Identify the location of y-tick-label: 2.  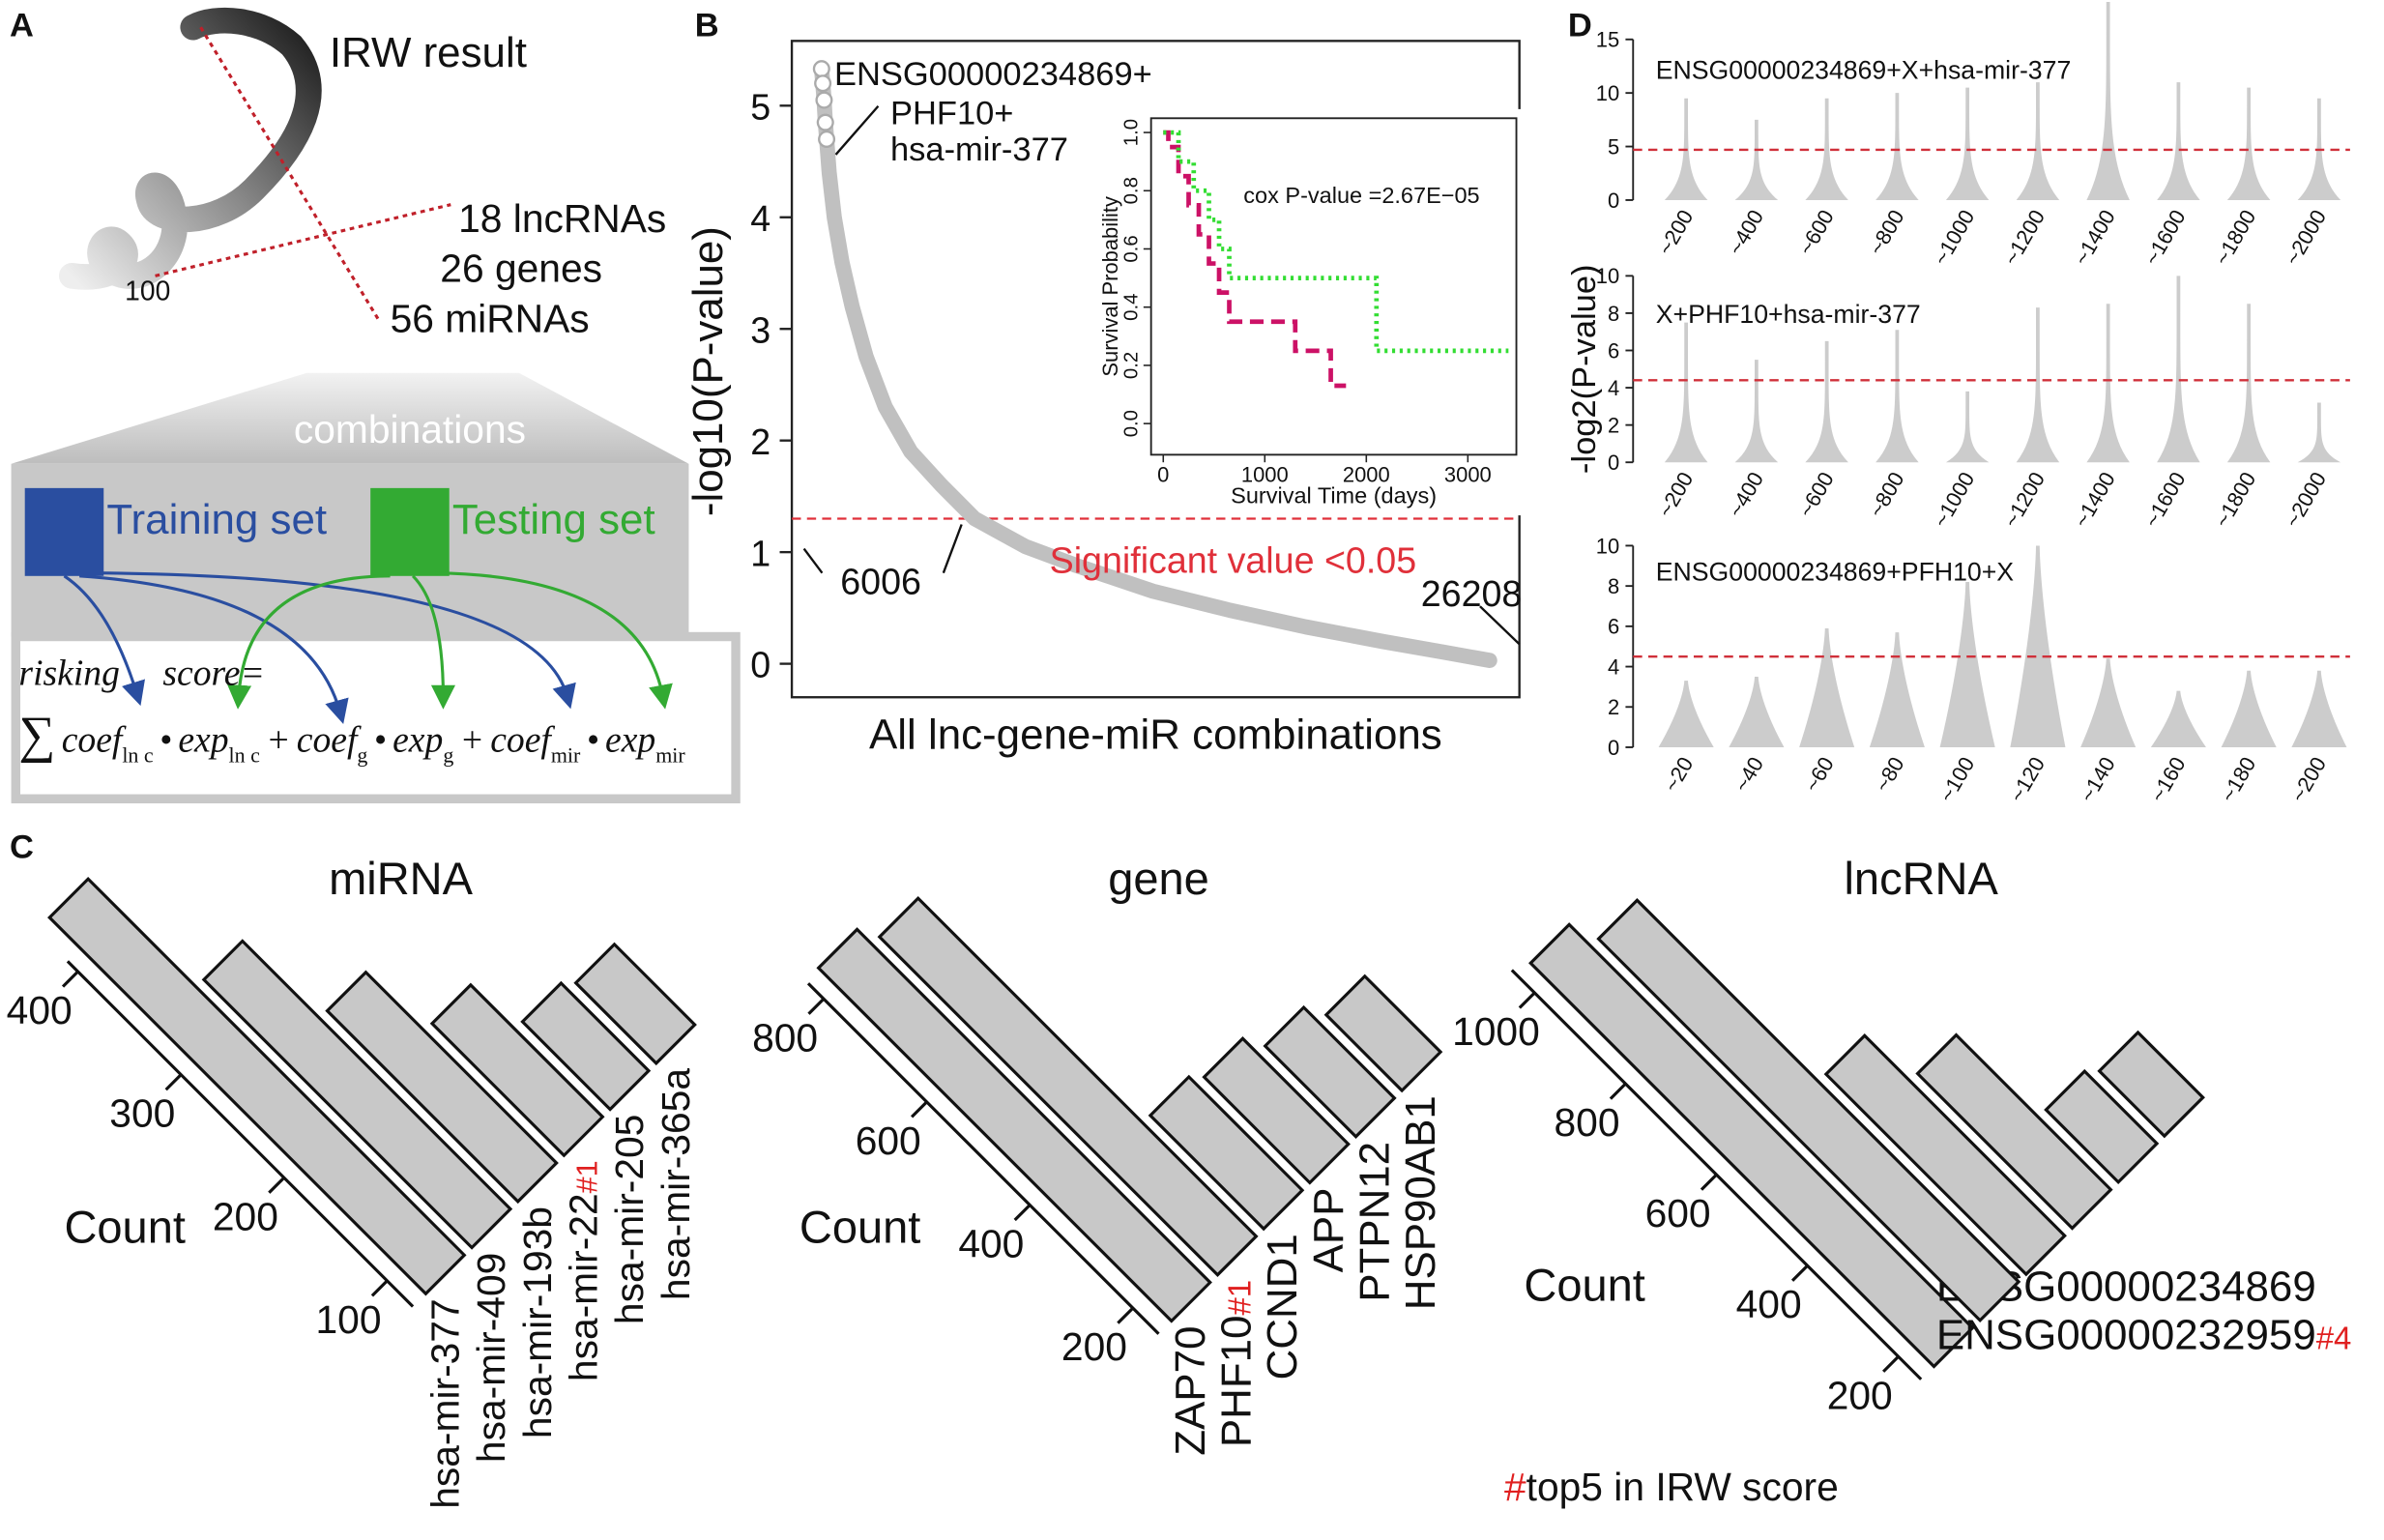
(760, 441).